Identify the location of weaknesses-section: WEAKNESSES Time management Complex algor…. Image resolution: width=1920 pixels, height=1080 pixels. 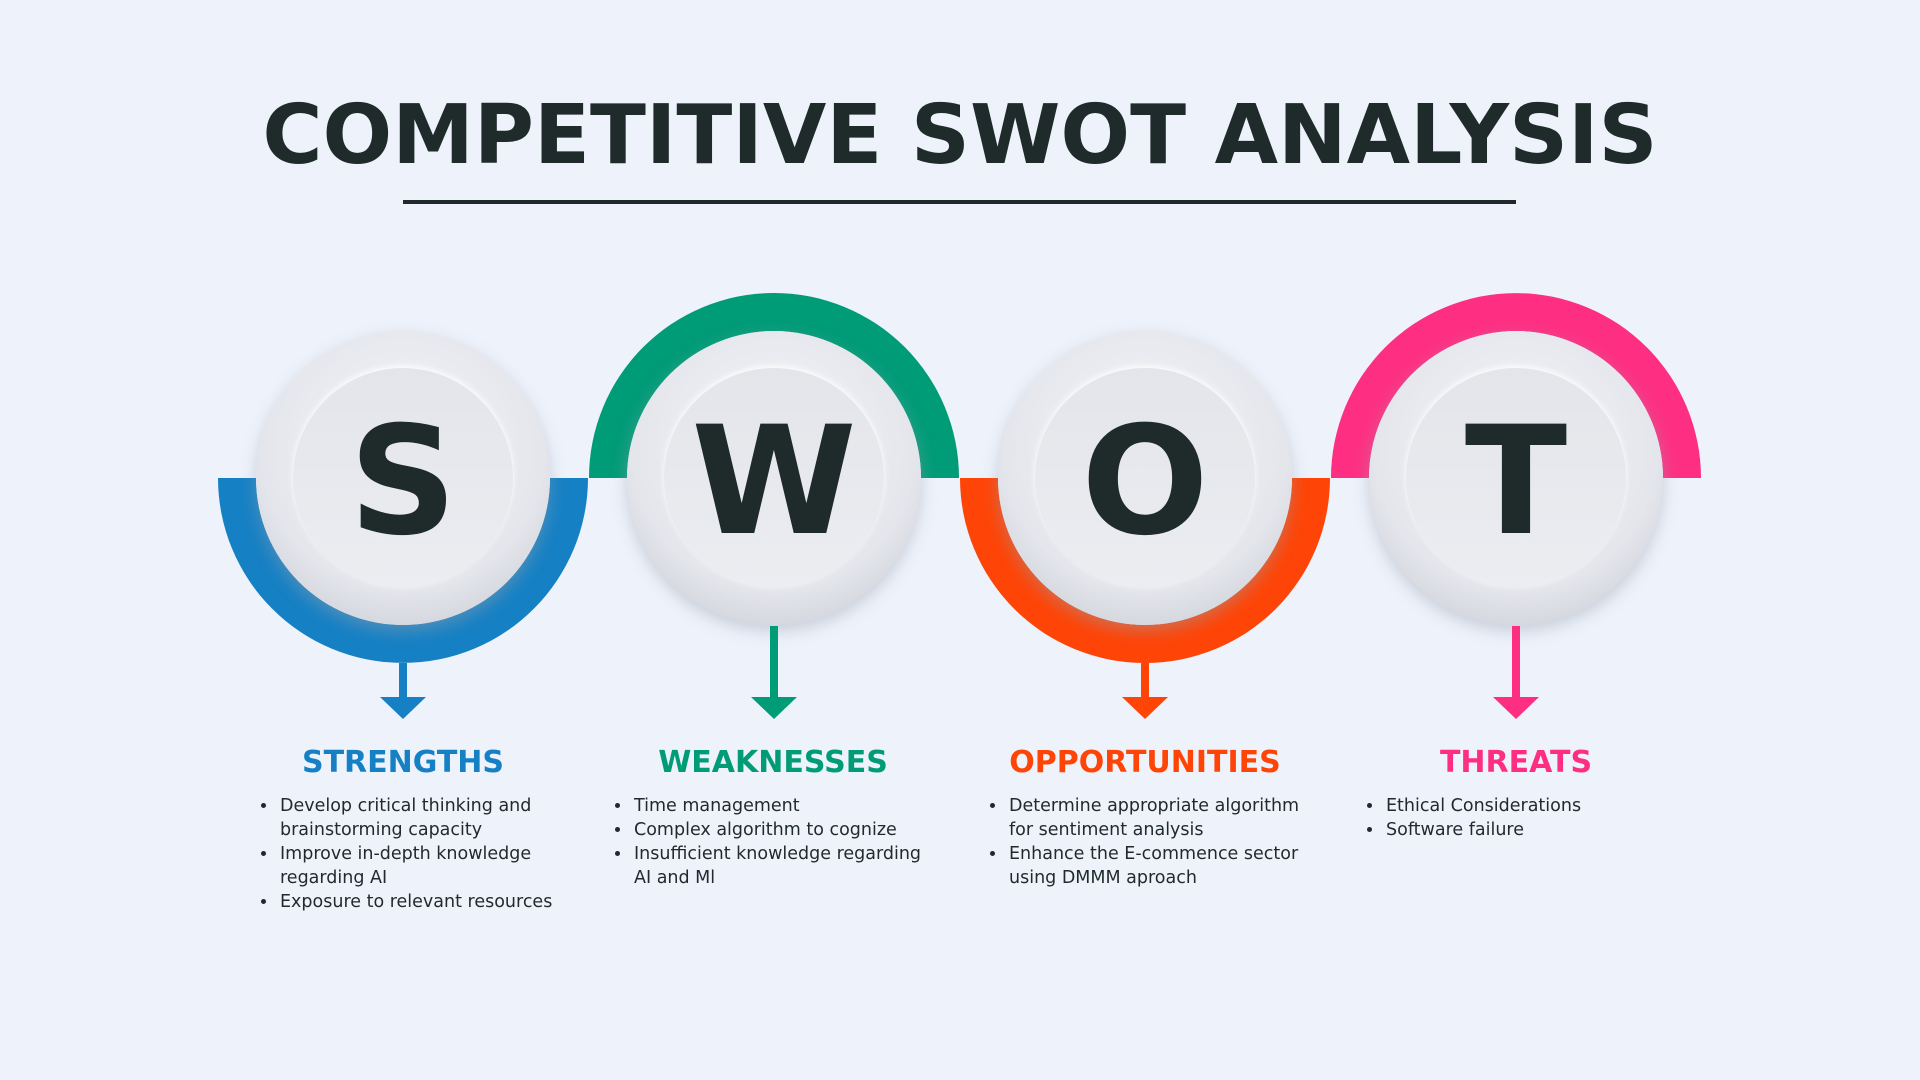
(773, 817).